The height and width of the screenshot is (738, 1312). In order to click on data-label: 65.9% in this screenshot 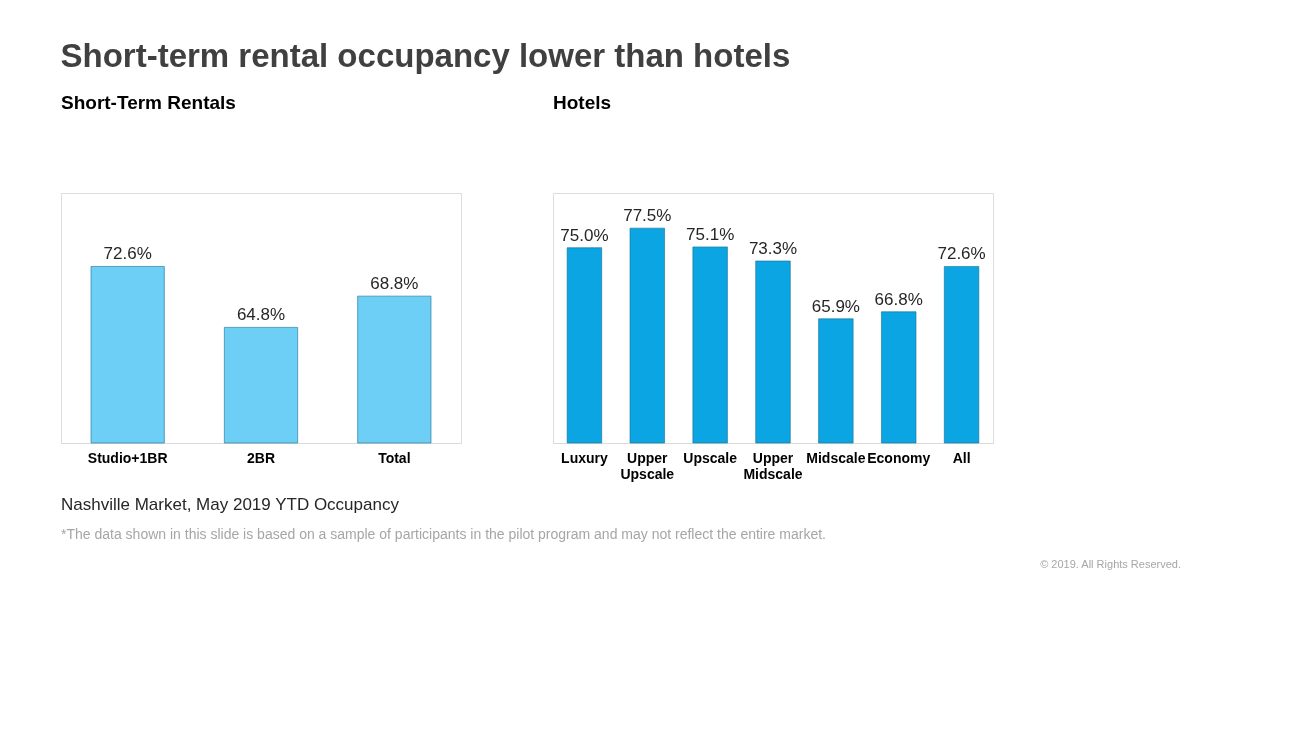, I will do `click(835, 306)`.